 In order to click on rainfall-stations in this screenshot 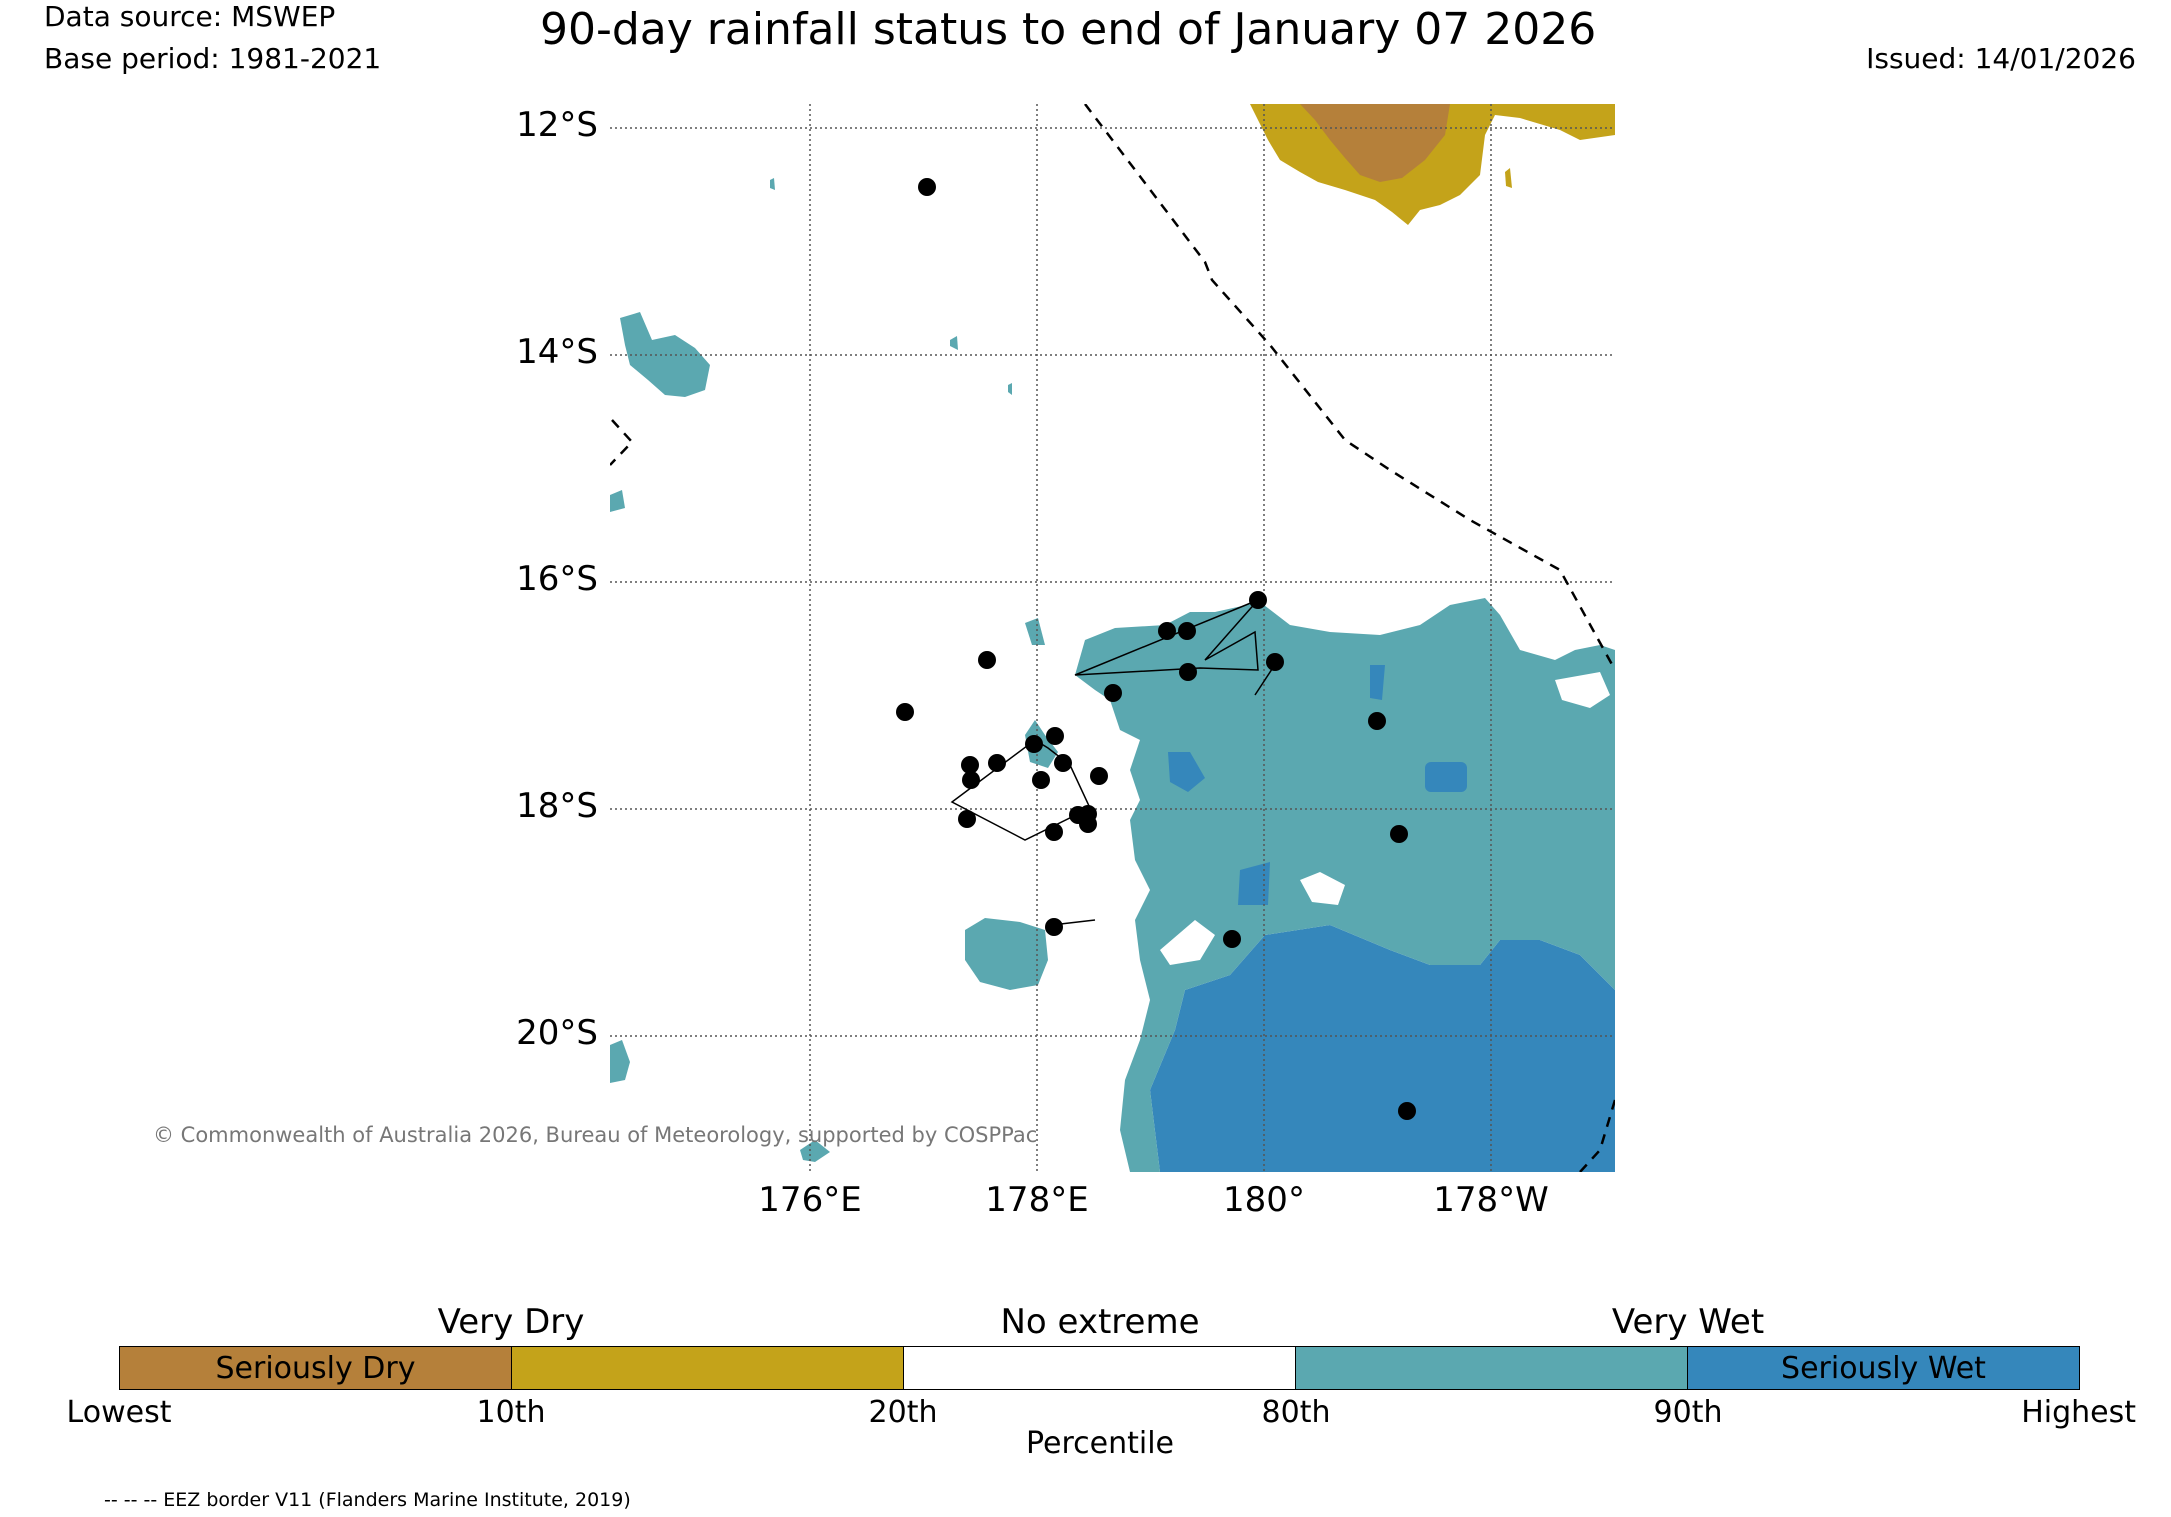, I will do `click(1156, 649)`.